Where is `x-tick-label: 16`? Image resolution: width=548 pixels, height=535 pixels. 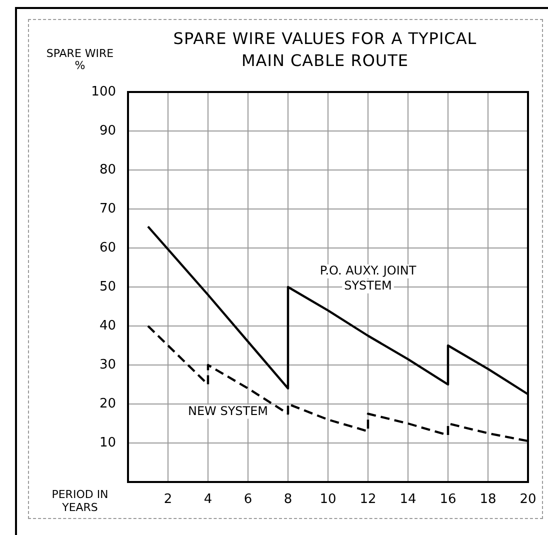 x-tick-label: 16 is located at coordinates (448, 500).